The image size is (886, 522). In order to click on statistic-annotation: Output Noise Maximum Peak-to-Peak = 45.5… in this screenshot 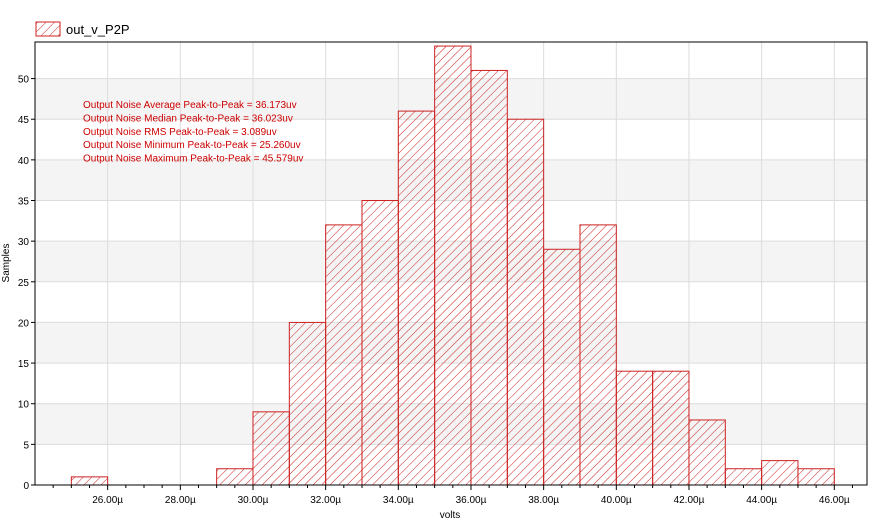, I will do `click(193, 159)`.